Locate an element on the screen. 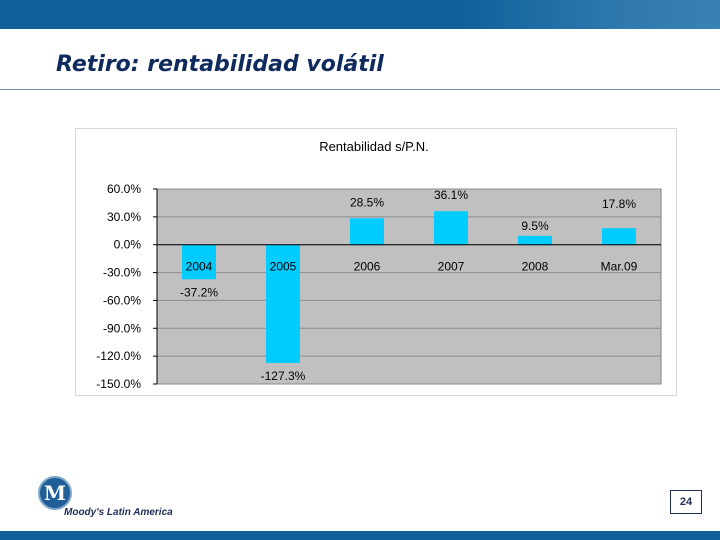  logo-letter: M is located at coordinates (55, 493).